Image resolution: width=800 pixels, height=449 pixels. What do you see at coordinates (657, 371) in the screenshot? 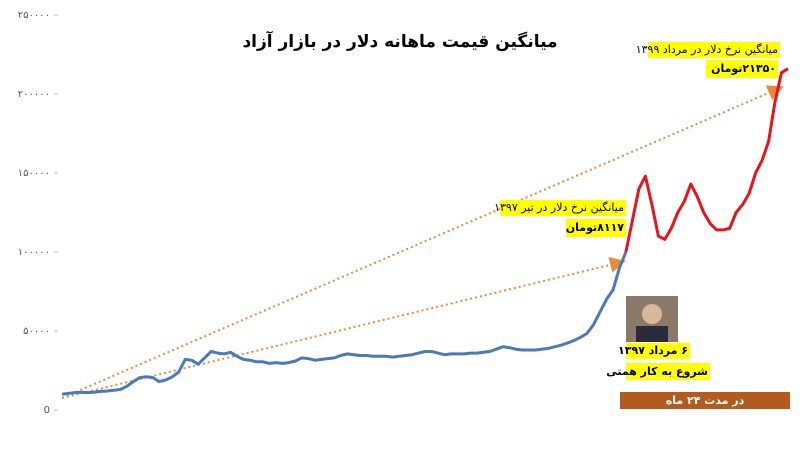
I see `annotation: شروع به کار همتی` at bounding box center [657, 371].